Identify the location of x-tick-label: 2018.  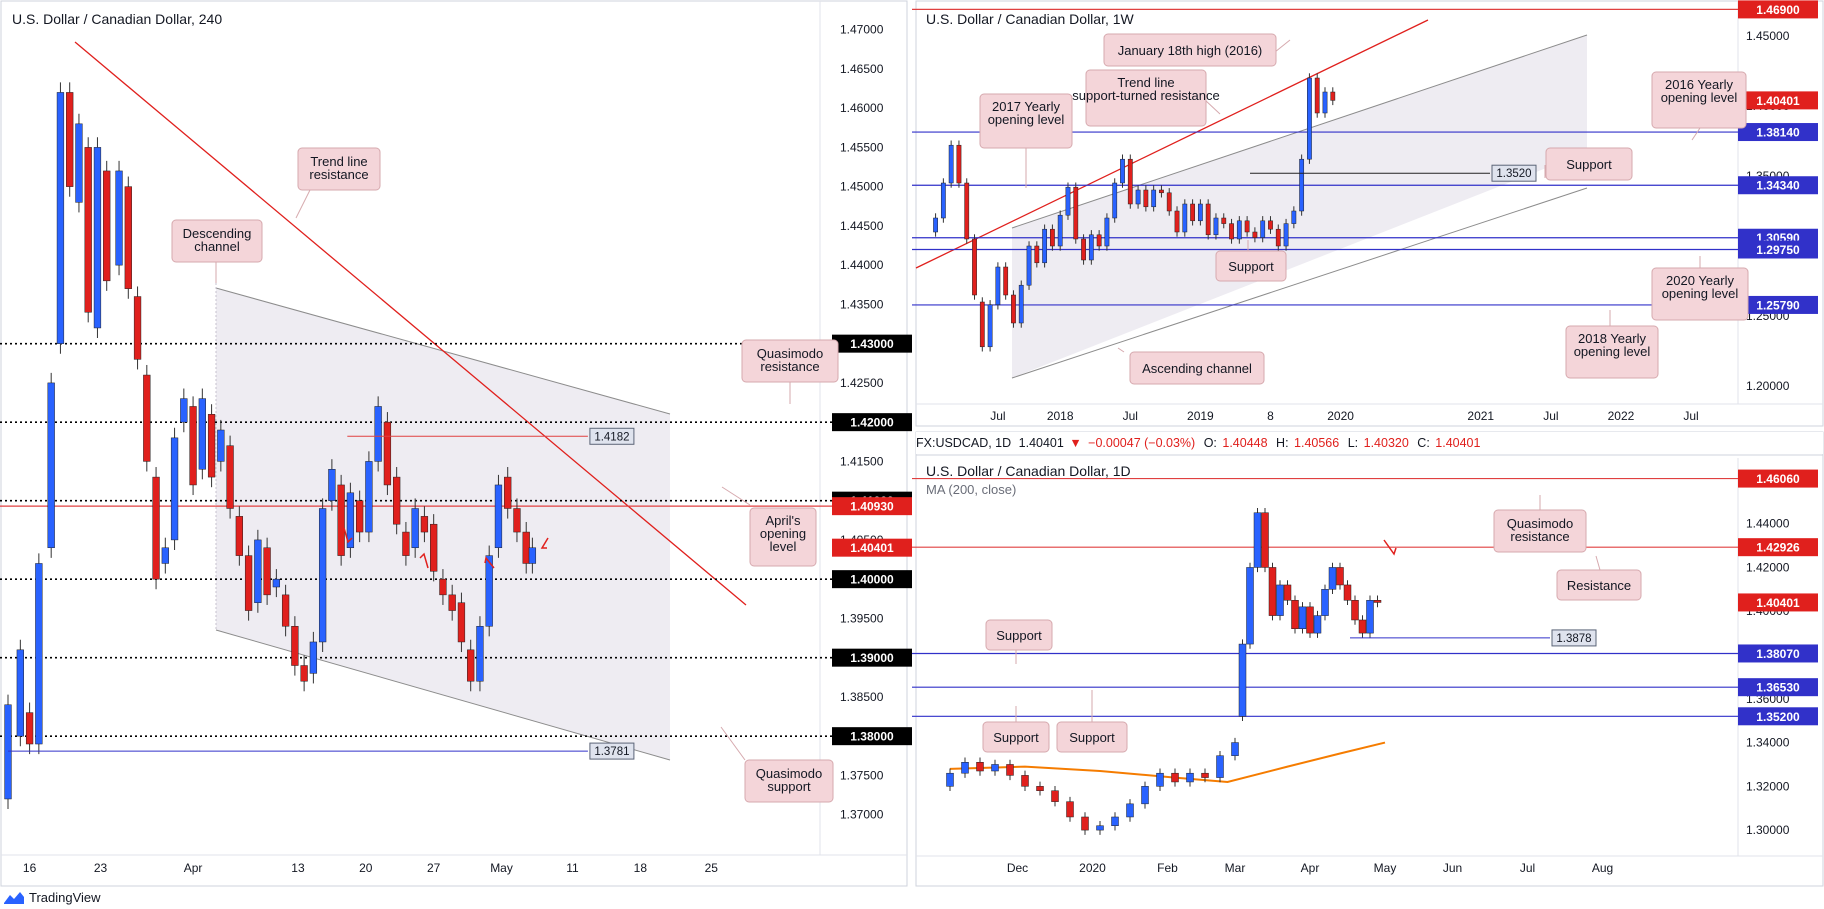
(1060, 416).